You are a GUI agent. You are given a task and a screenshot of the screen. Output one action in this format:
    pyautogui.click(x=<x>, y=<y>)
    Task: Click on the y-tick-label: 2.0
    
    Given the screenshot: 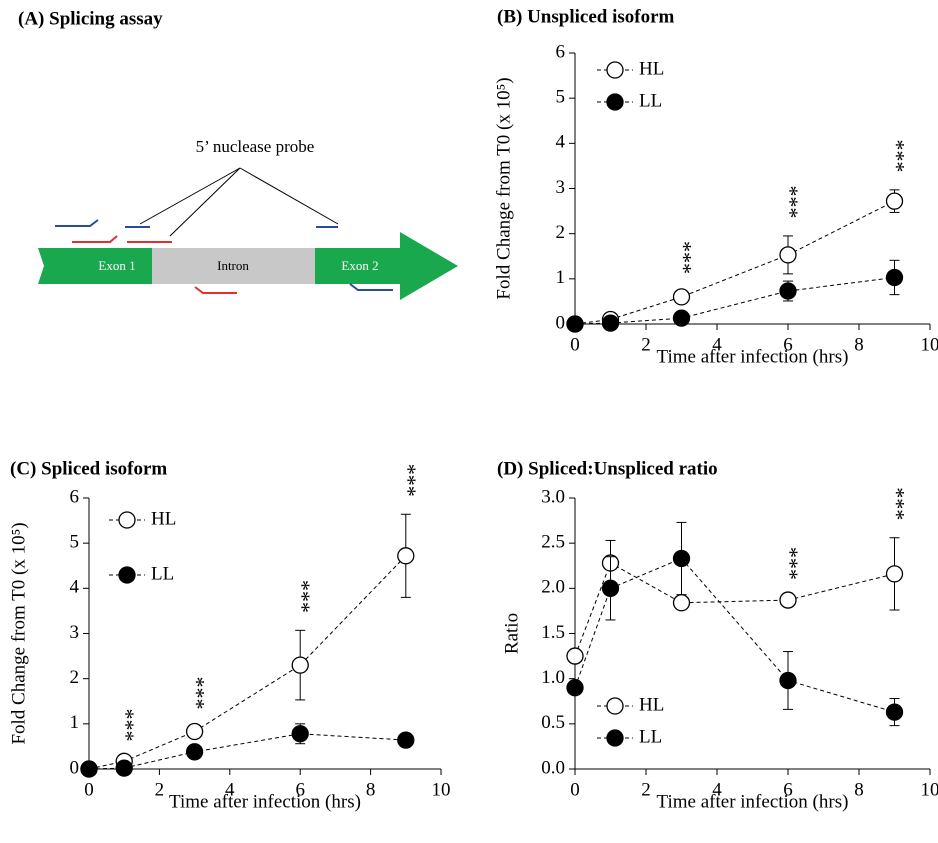 What is the action you would take?
    pyautogui.click(x=553, y=587)
    